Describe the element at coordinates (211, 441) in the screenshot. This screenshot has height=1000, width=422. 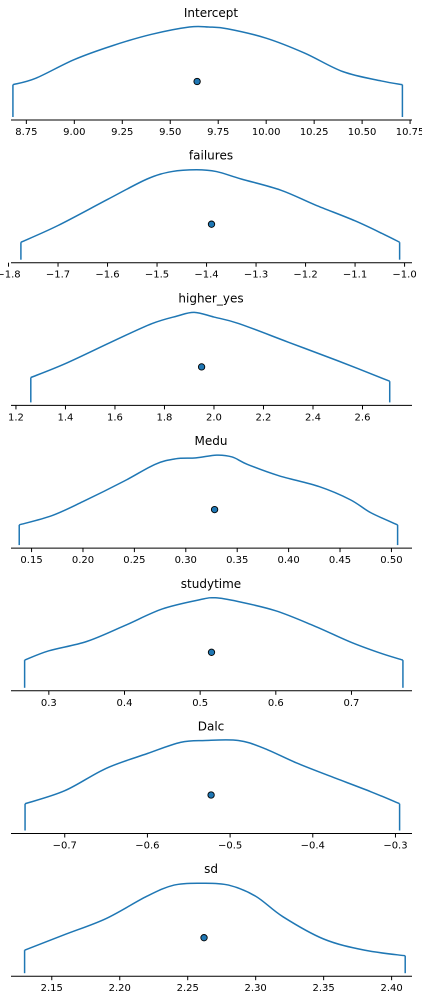
I see `panel-title: Medu` at that location.